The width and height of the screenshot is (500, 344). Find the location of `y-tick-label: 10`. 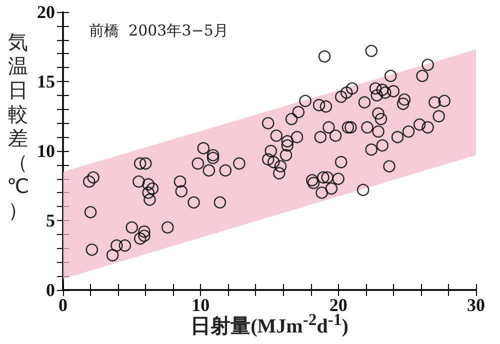

y-tick-label: 10 is located at coordinates (46, 151).